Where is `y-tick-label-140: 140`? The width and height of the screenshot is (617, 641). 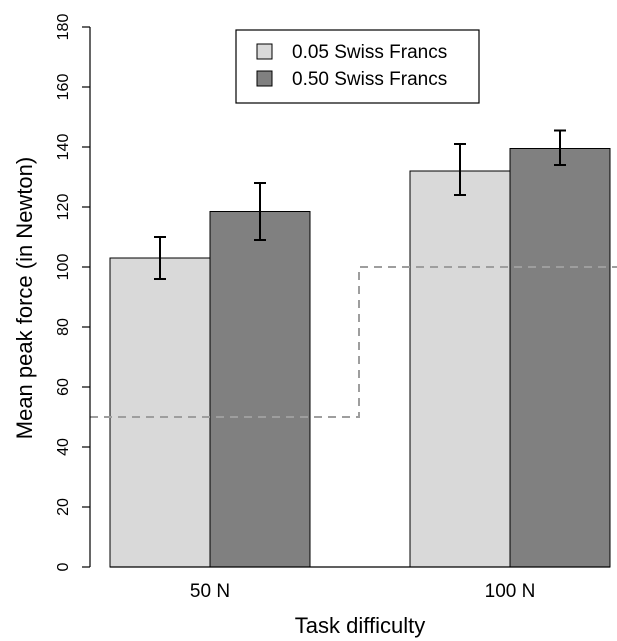
y-tick-label-140: 140 is located at coordinates (63, 147).